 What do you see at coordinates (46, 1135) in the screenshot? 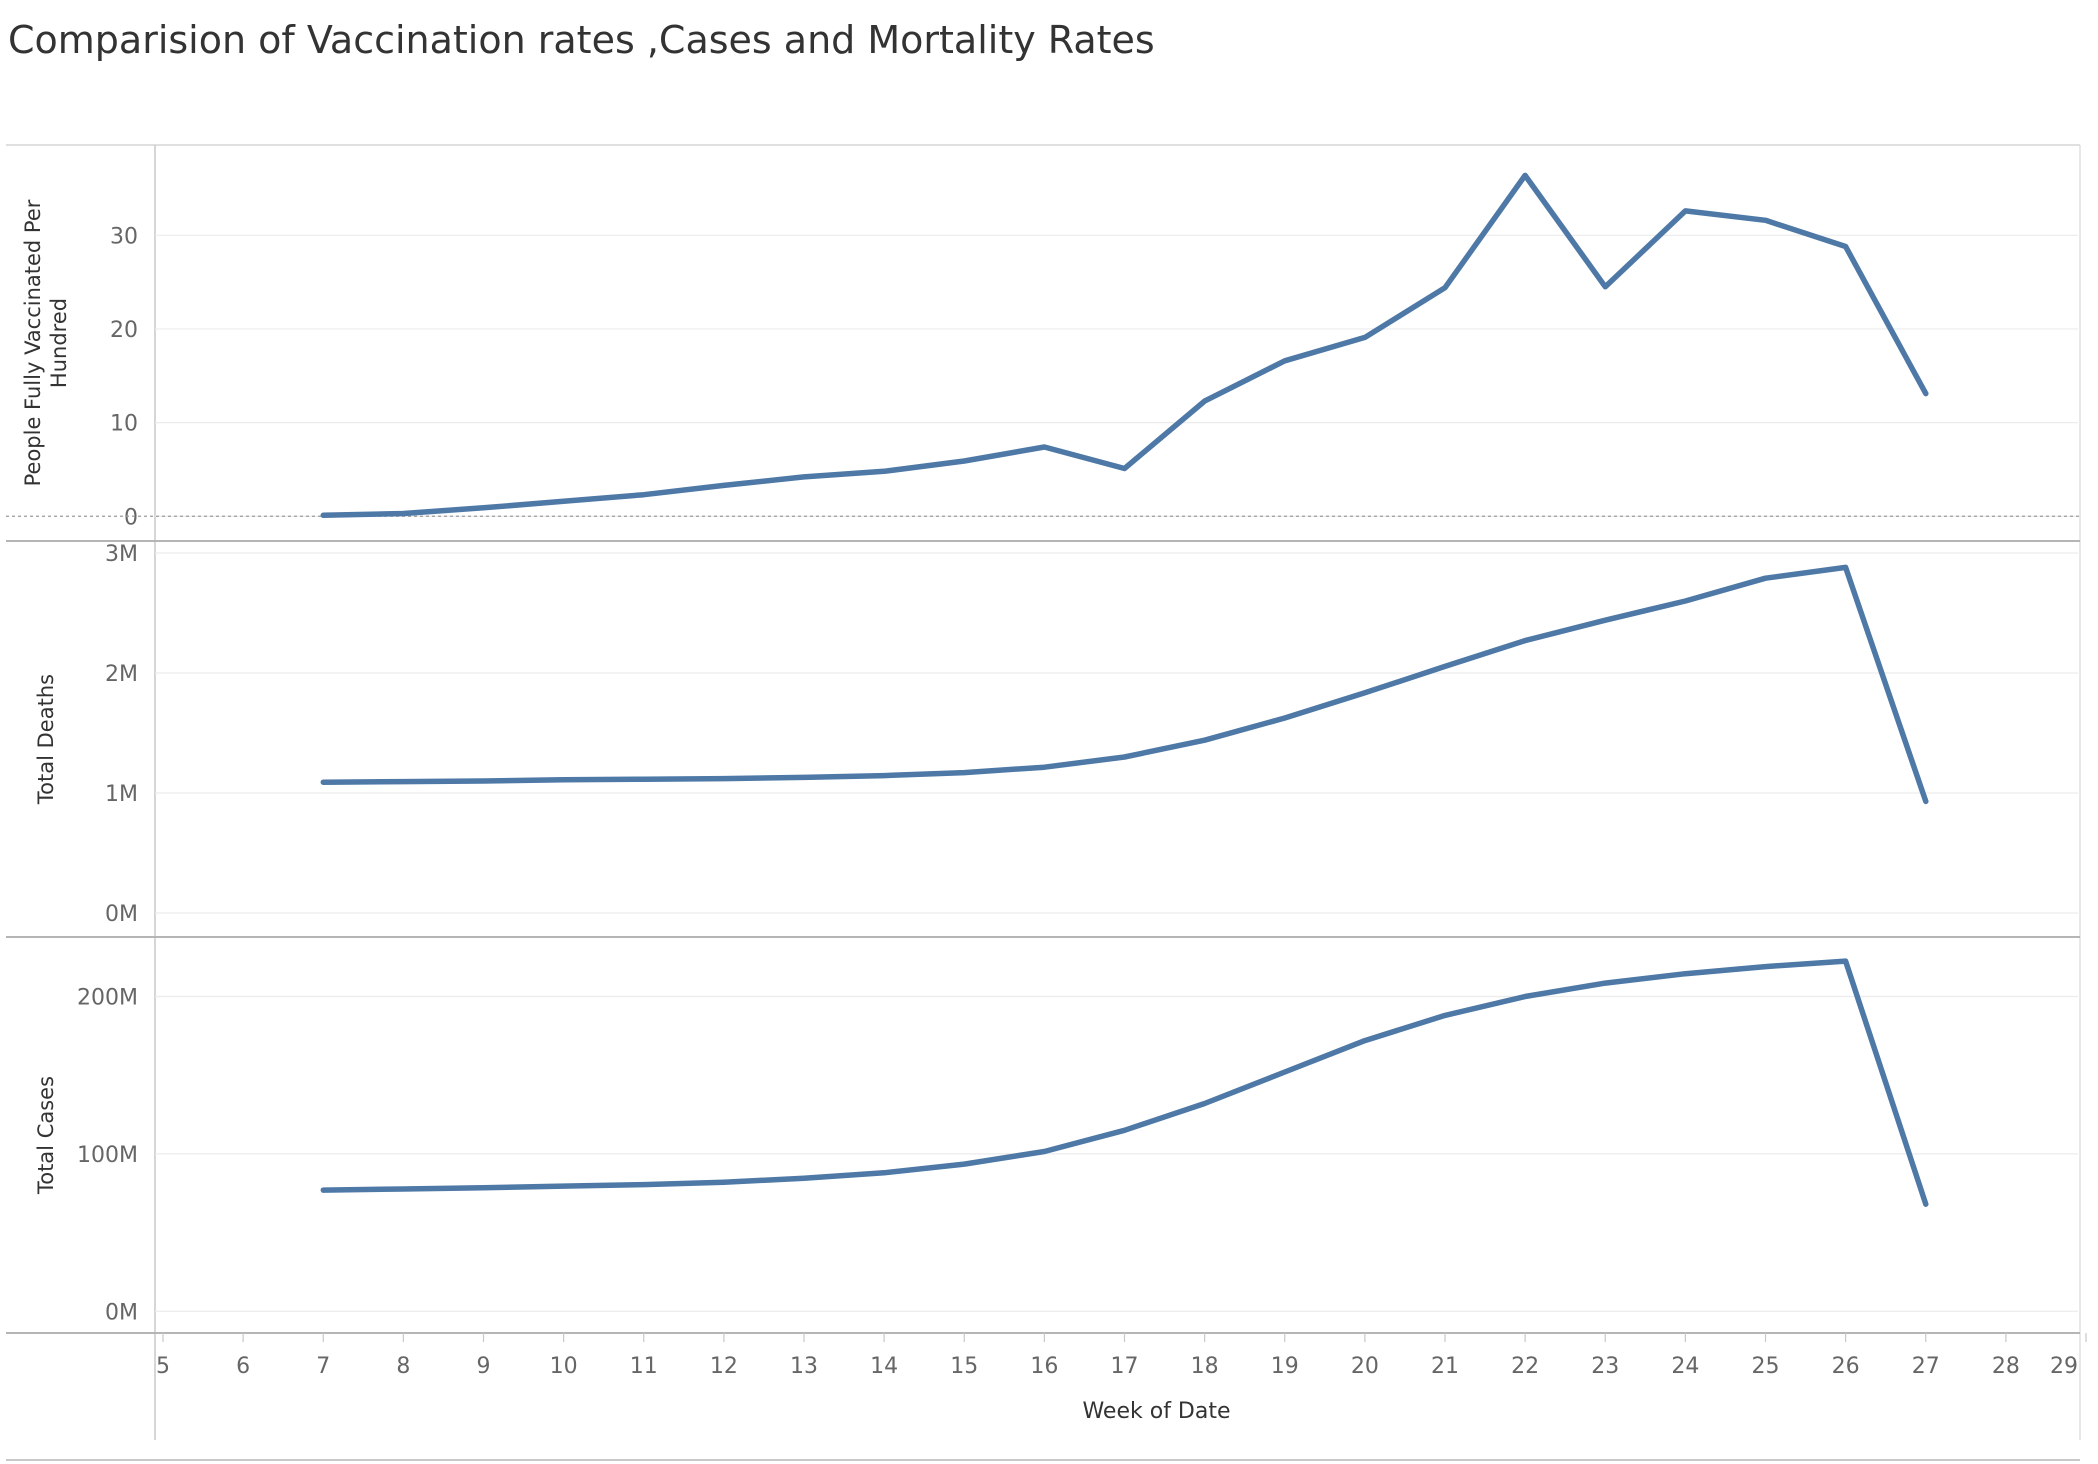
I see `y-axis-label: Total Cases` at bounding box center [46, 1135].